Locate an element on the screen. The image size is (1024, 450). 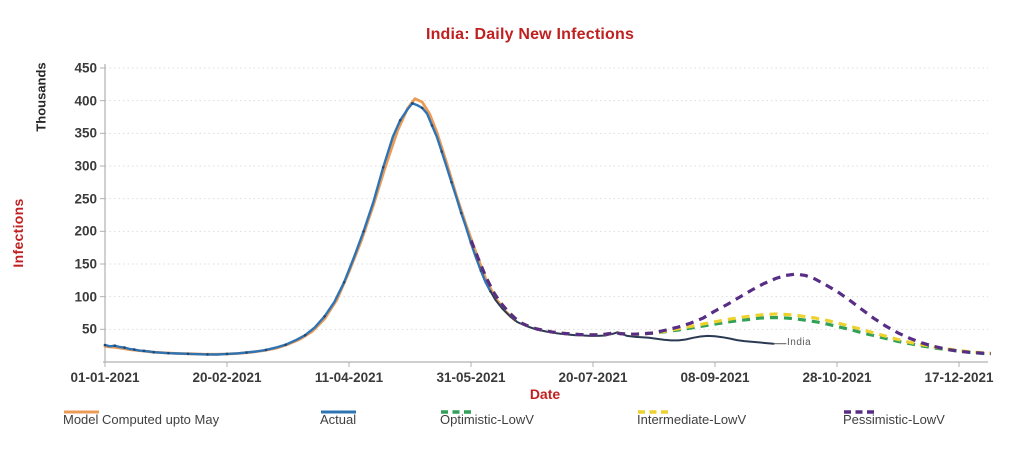
x-tick-label: 28-10-2021 is located at coordinates (837, 377).